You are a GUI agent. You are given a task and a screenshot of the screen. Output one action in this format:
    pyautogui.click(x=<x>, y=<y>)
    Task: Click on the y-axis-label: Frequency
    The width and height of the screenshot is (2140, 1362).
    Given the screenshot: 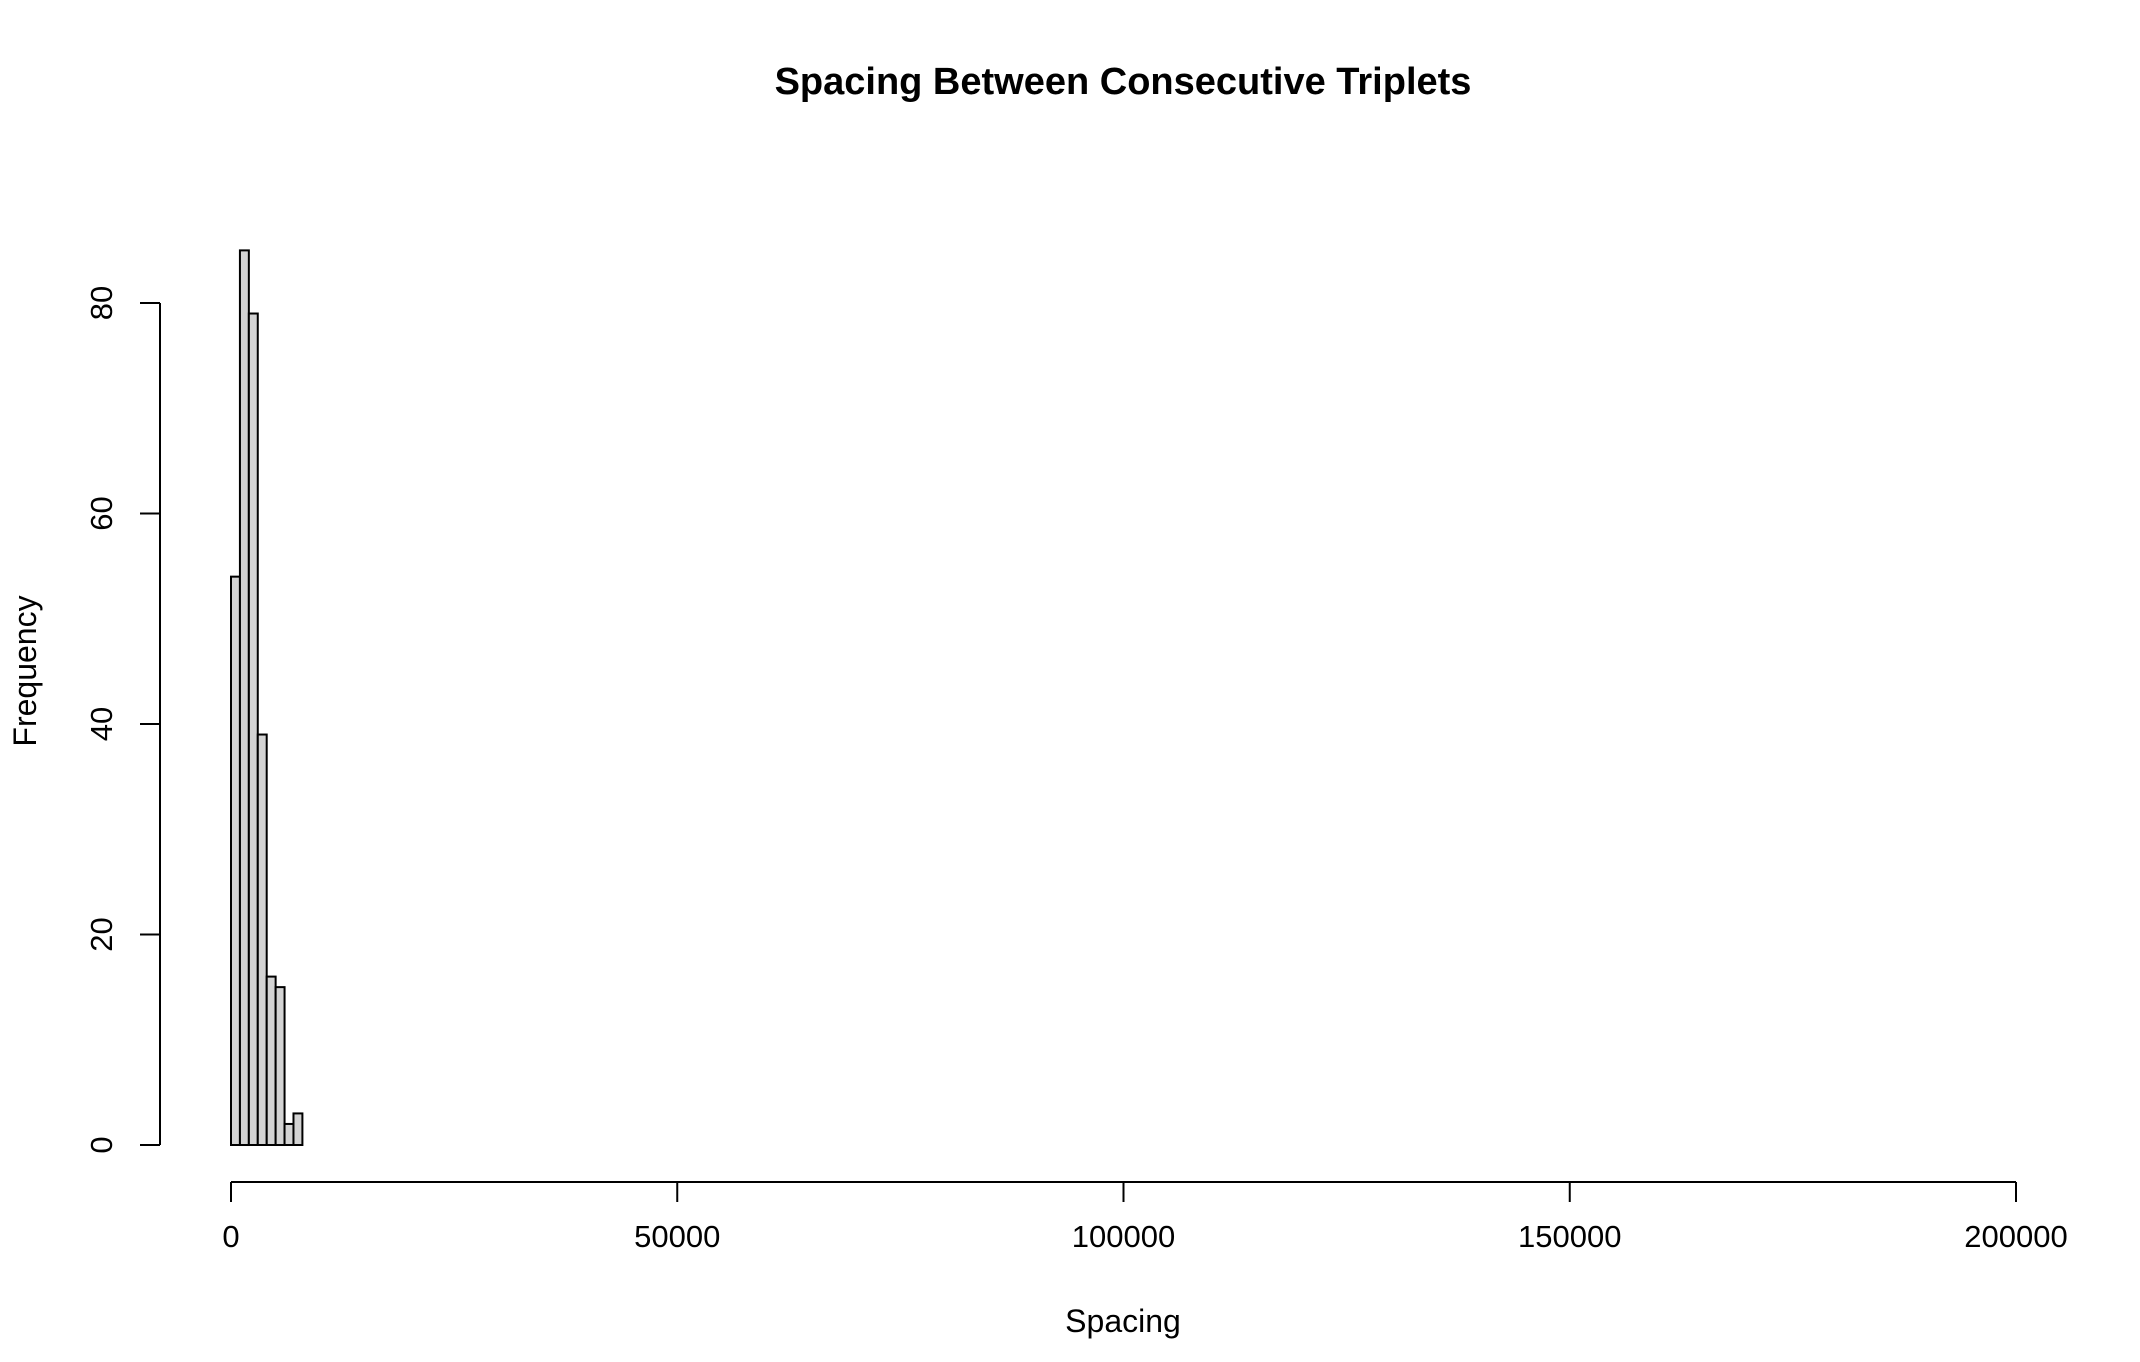 What is the action you would take?
    pyautogui.click(x=25, y=670)
    